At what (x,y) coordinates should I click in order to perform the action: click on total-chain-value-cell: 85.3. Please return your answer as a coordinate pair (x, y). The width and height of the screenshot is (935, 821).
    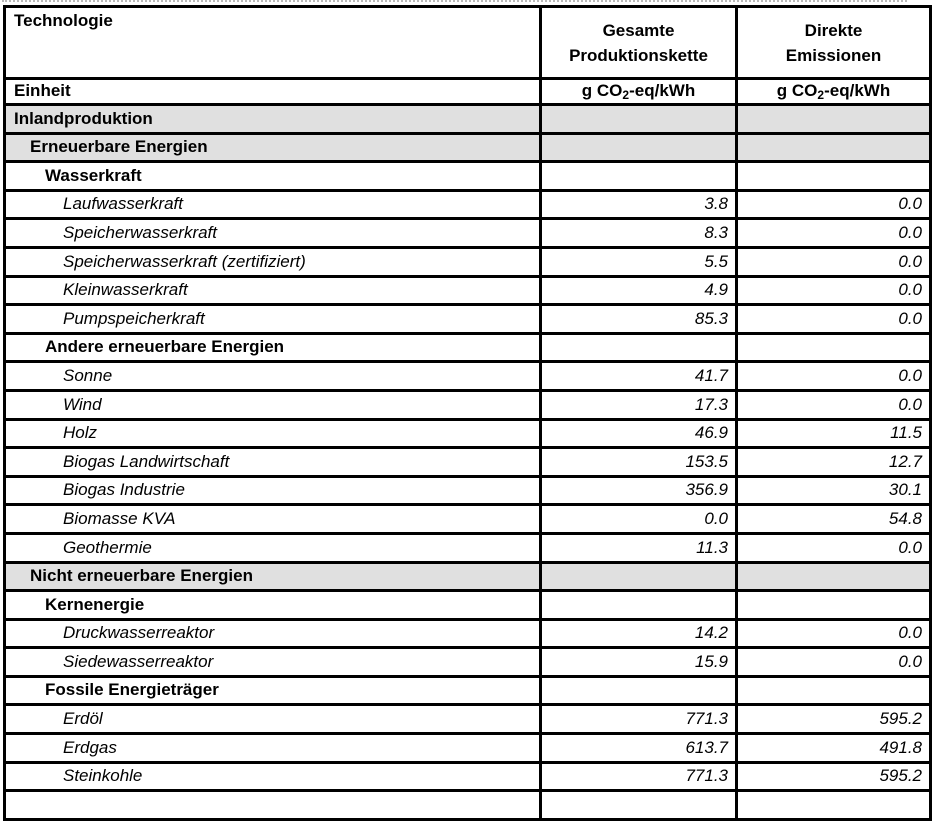
    Looking at the image, I should click on (638, 319).